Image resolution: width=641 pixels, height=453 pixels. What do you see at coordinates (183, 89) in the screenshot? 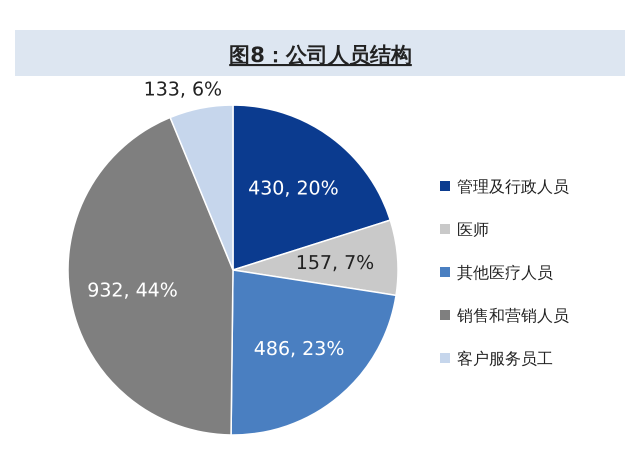
I see `data-label: 133, 6%` at bounding box center [183, 89].